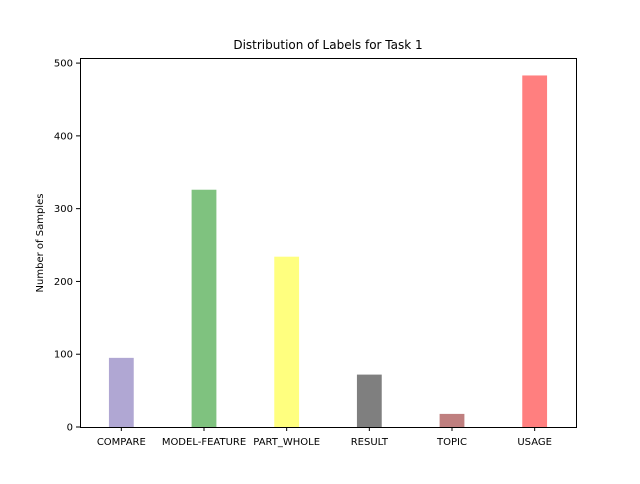 The width and height of the screenshot is (640, 484). What do you see at coordinates (63, 136) in the screenshot?
I see `y-tick-label: 400` at bounding box center [63, 136].